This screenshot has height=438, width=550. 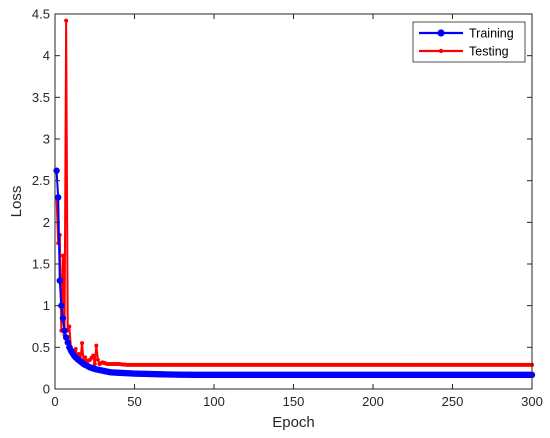 What do you see at coordinates (54, 401) in the screenshot?
I see `x-tick-label: 0` at bounding box center [54, 401].